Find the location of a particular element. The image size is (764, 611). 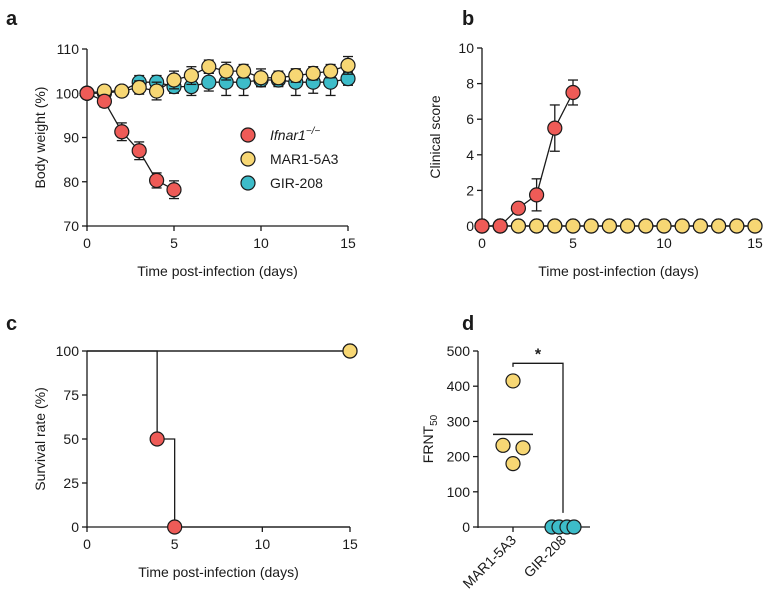

y-tick-label: 50 is located at coordinates (71, 439).